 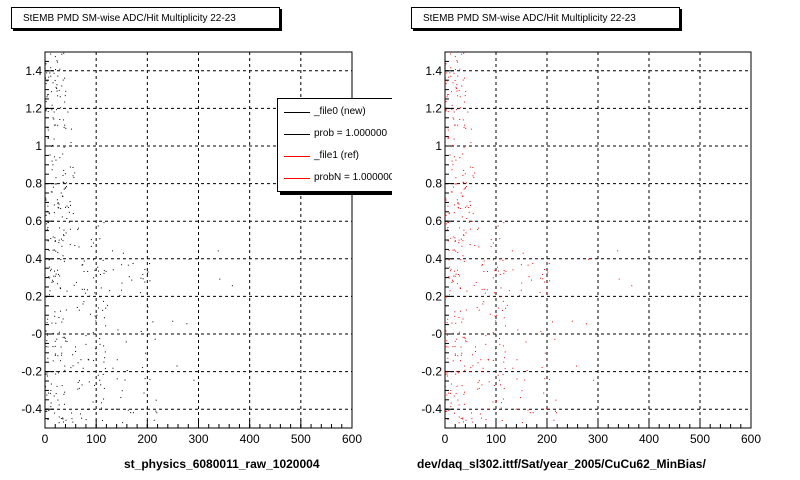 I want to click on legend-entry-prob: prob = 1.000000, so click(x=336, y=134).